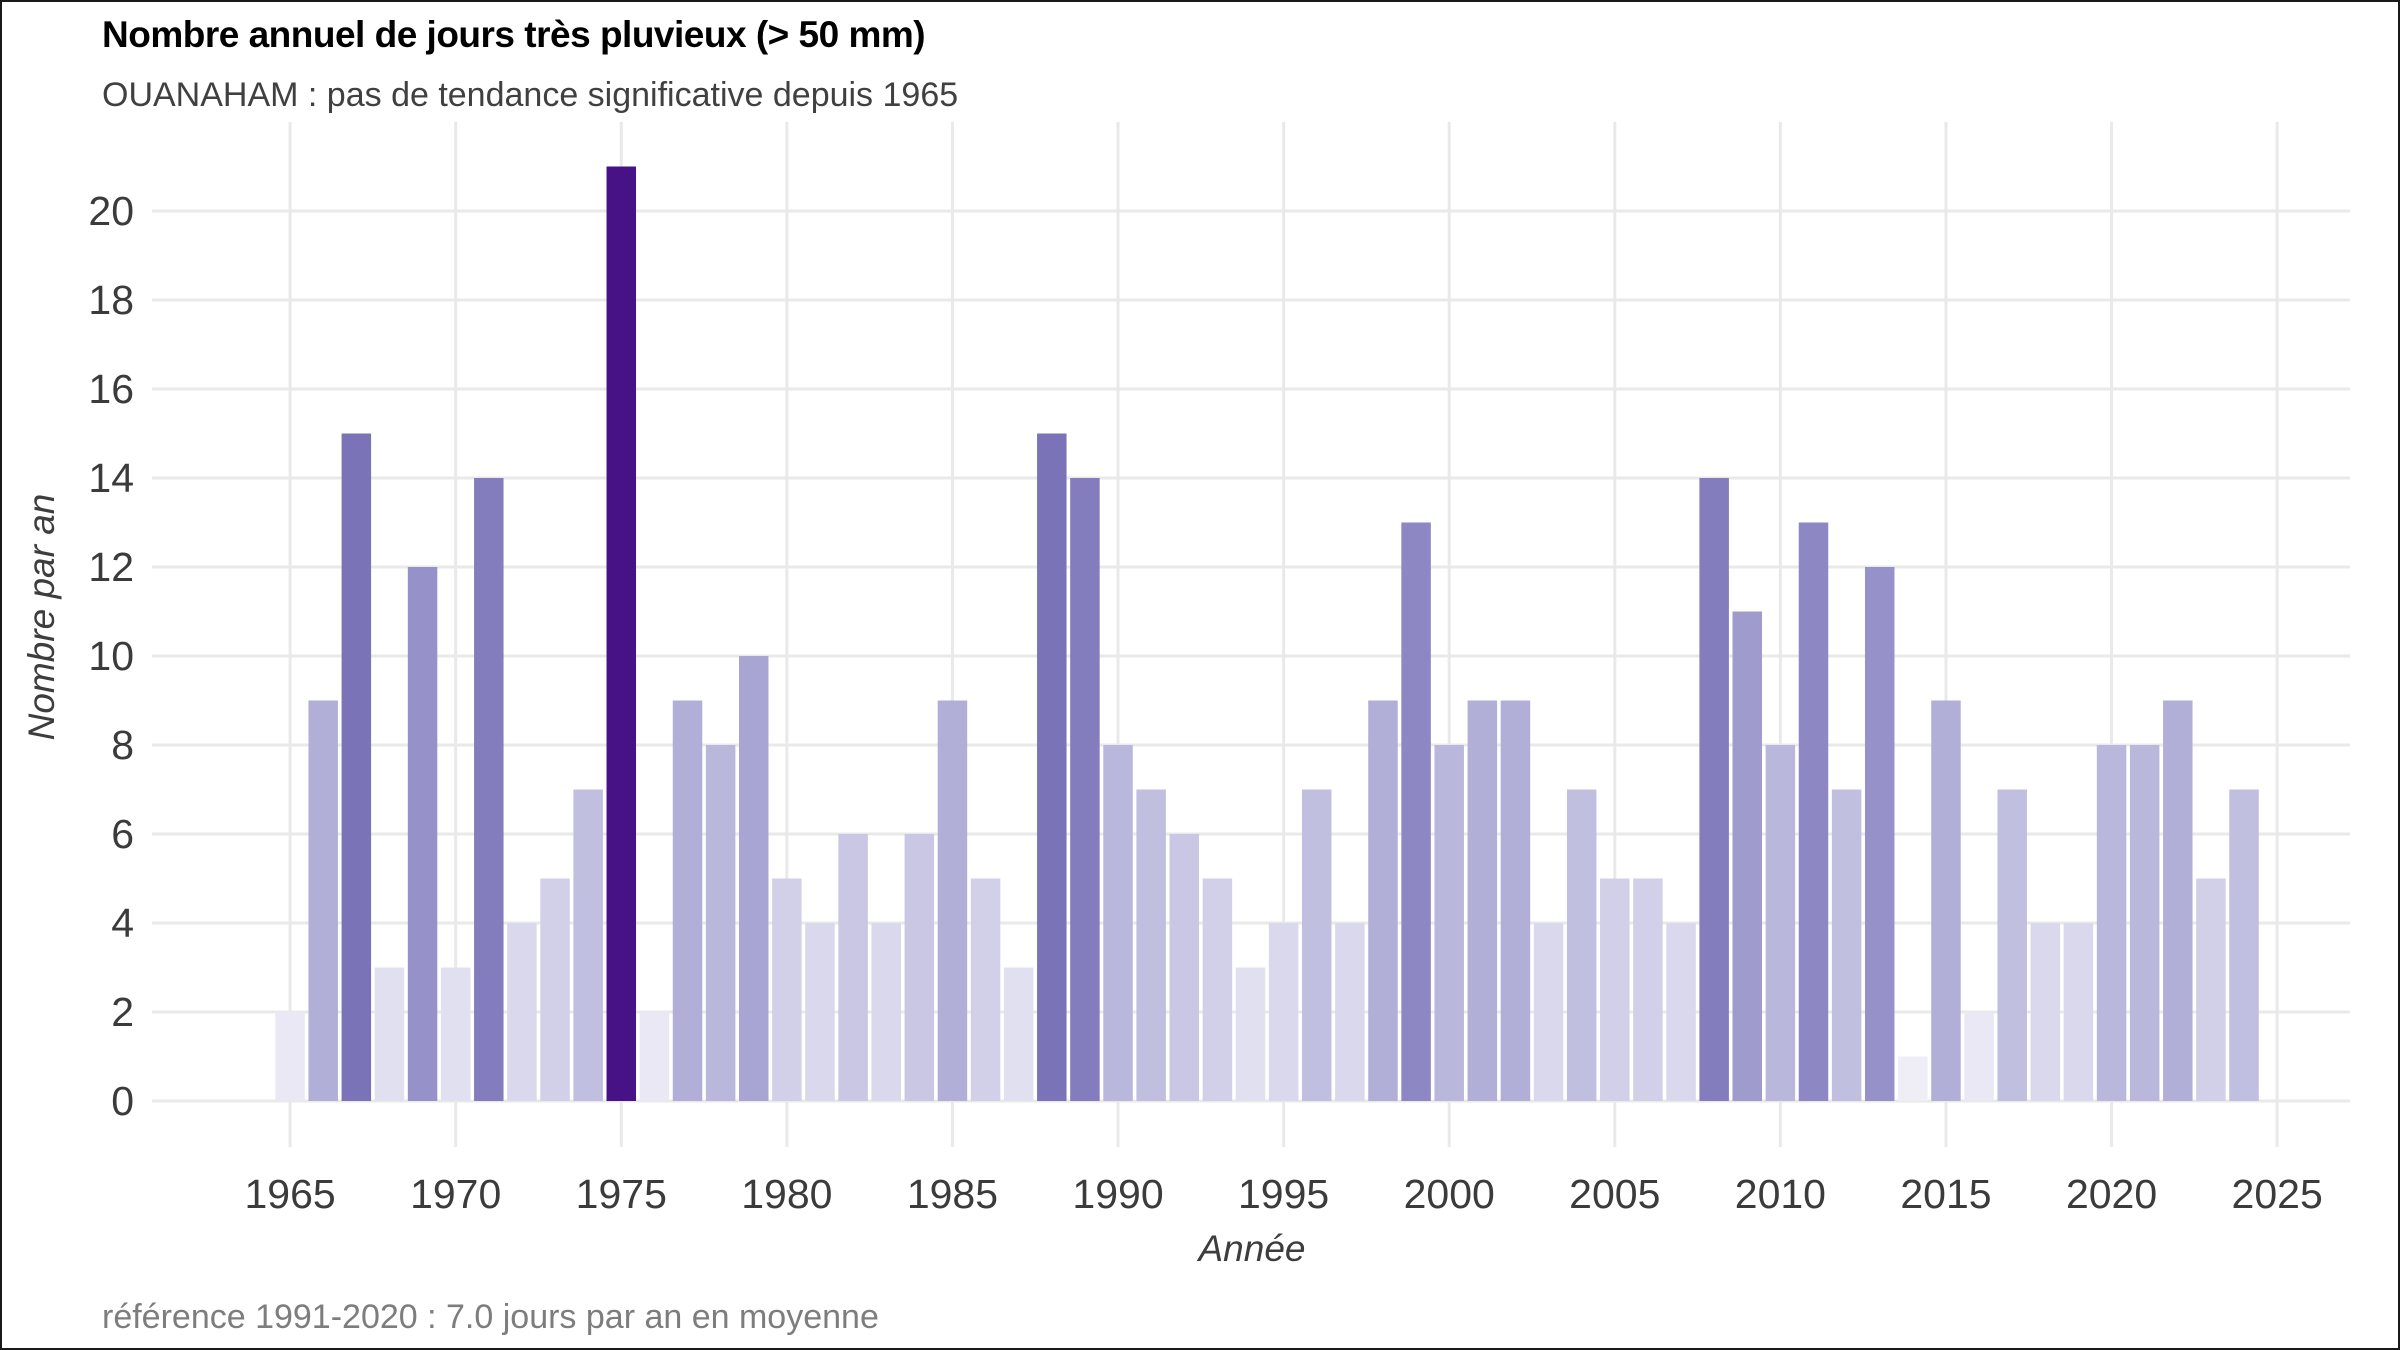 The image size is (2400, 1350). Describe the element at coordinates (1515, 900) in the screenshot. I see `bar-2002` at that location.